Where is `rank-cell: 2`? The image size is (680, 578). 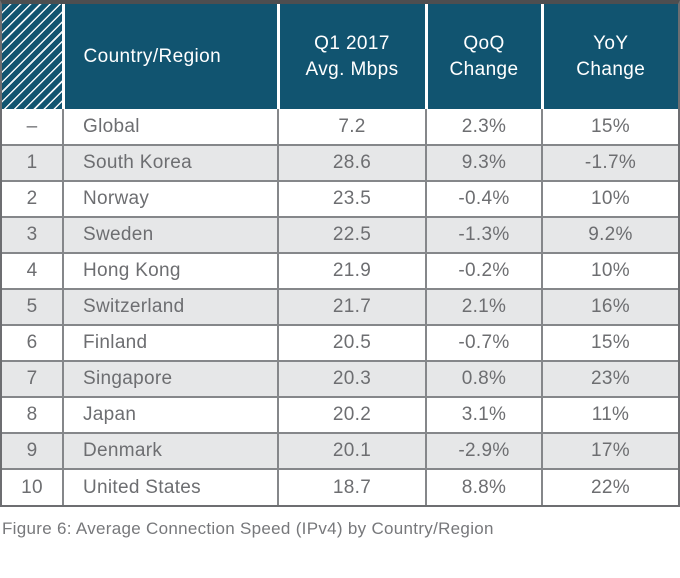 rank-cell: 2 is located at coordinates (32, 198).